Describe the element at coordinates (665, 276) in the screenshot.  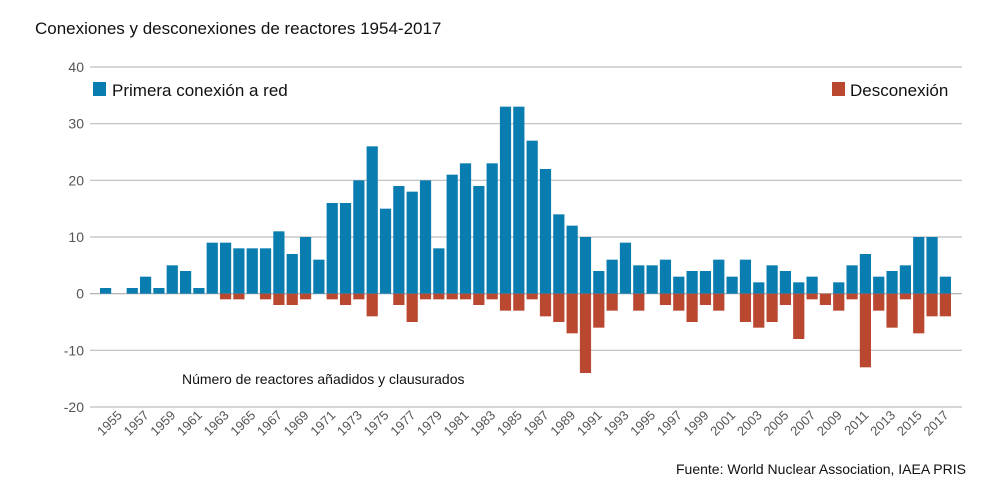
I see `bar-conexion-1996` at that location.